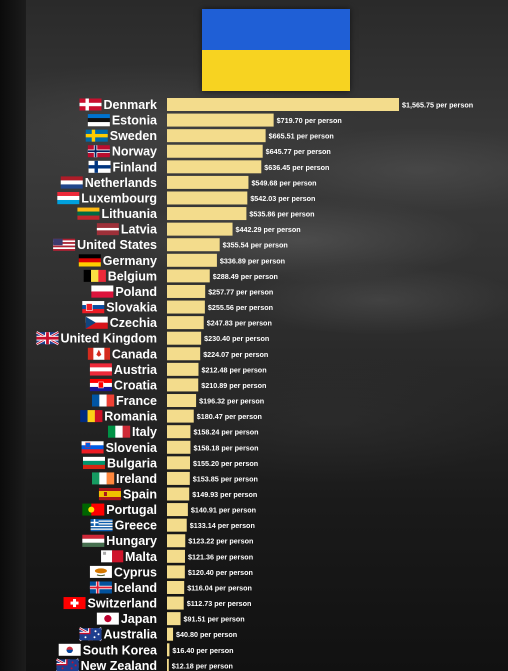  Describe the element at coordinates (202, 665) in the screenshot. I see `value-label: $12.18 per person` at that location.